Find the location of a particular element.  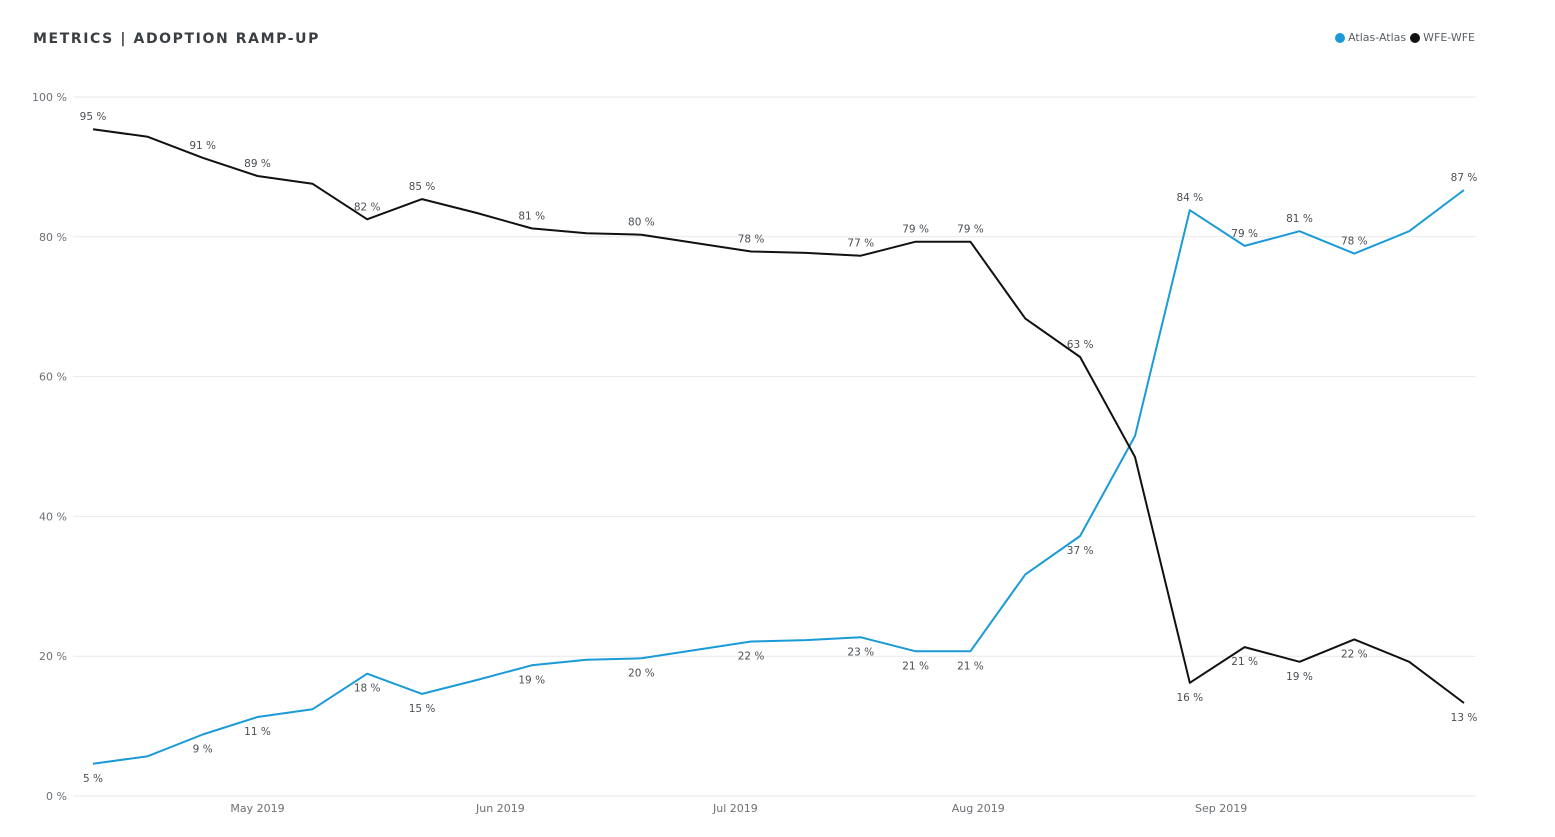

data-label: 9 % is located at coordinates (203, 749).